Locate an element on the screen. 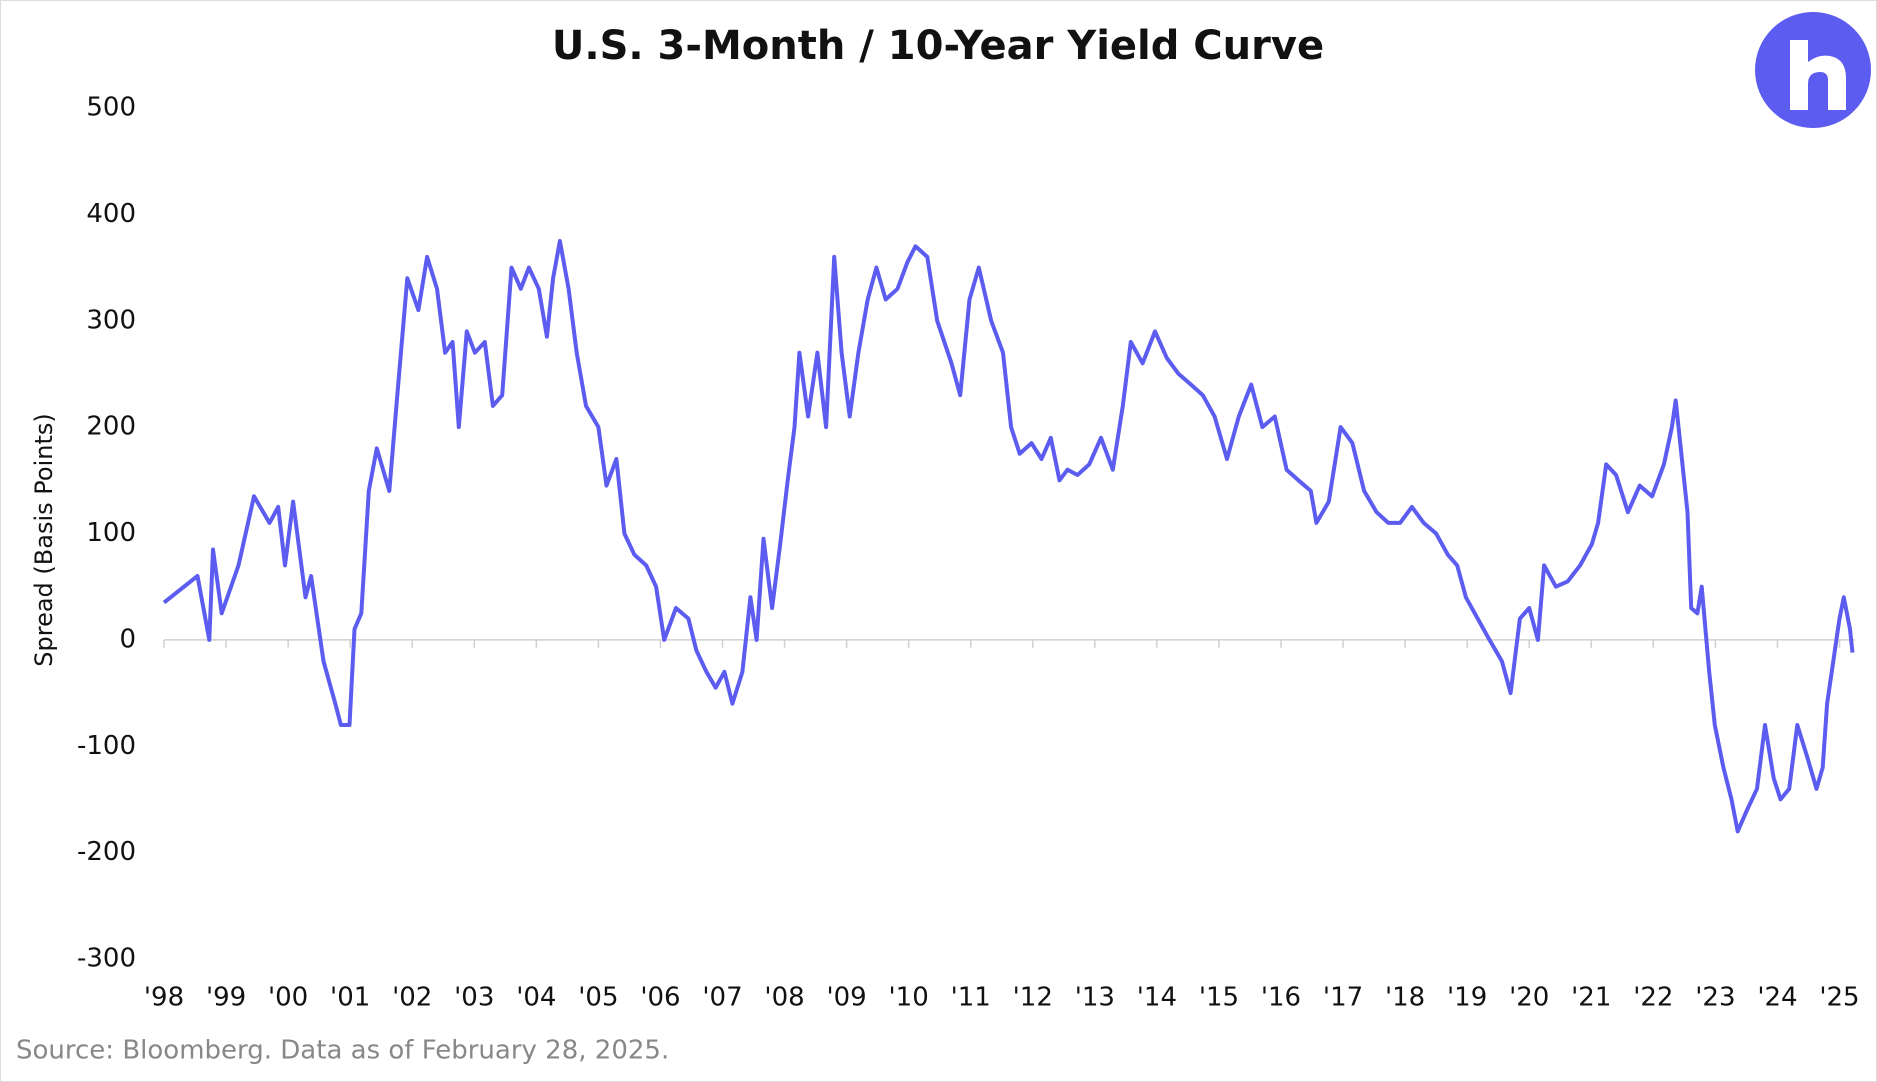 Image resolution: width=1877 pixels, height=1082 pixels. x-tick-label: '23 is located at coordinates (1715, 998).